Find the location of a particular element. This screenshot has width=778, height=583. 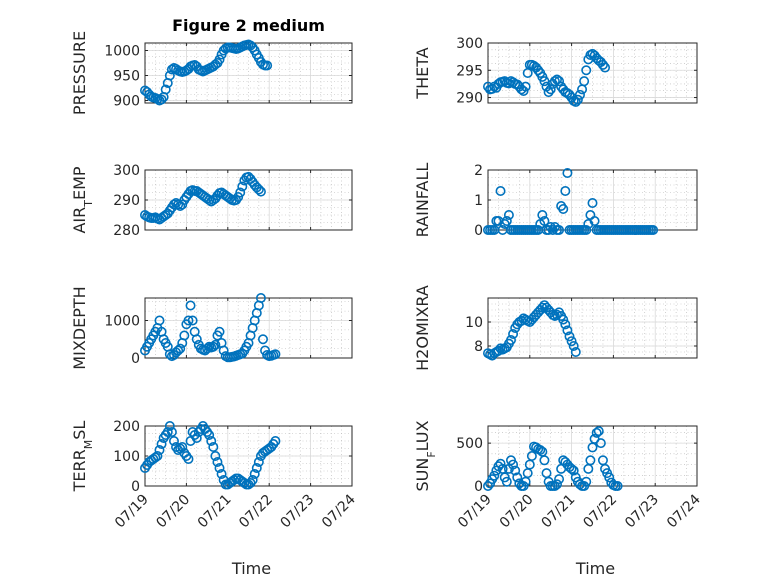

x-tick-label: 07/23 is located at coordinates (642, 512).